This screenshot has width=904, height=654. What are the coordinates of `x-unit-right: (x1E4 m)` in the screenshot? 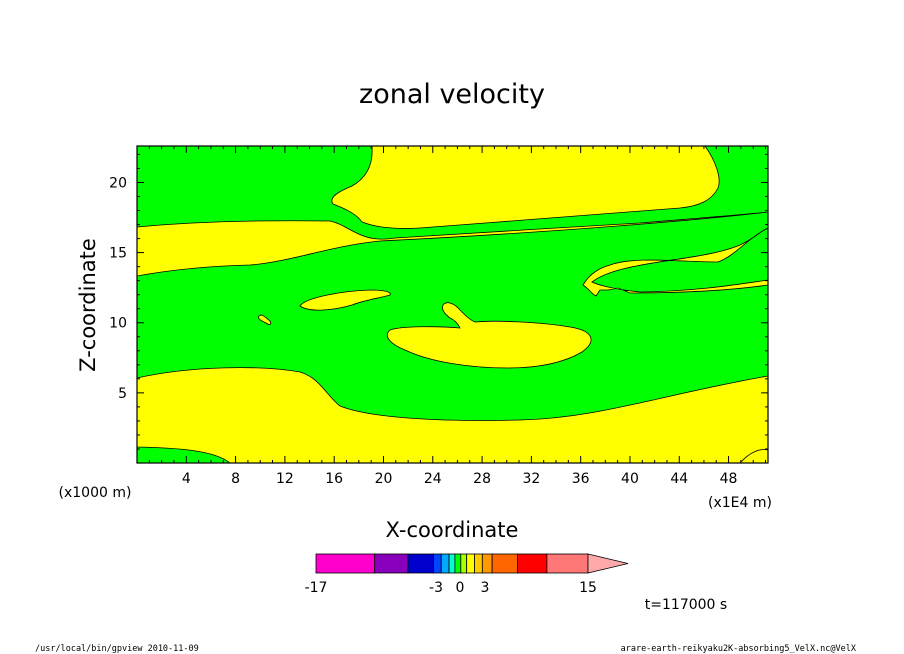 It's located at (740, 503).